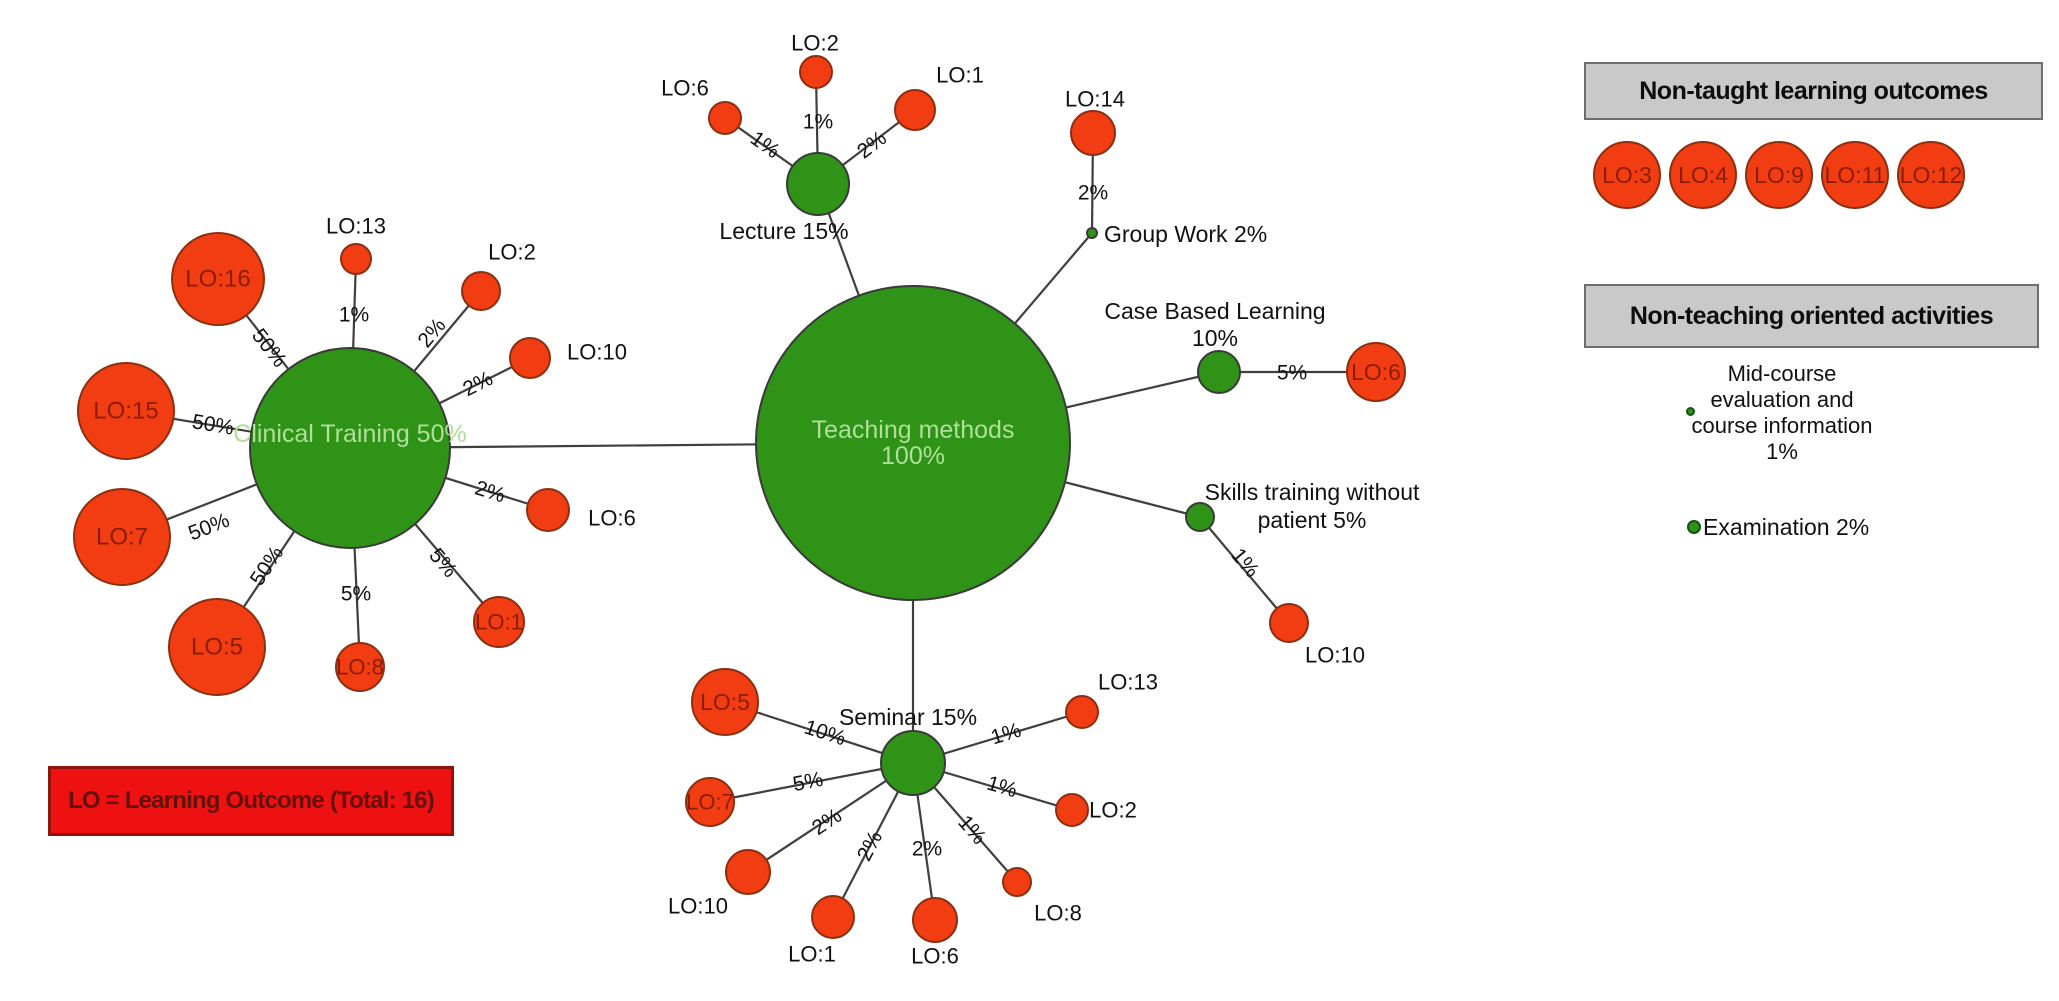 This screenshot has height=1001, width=2059. Describe the element at coordinates (818, 184) in the screenshot. I see `node-lecture` at that location.